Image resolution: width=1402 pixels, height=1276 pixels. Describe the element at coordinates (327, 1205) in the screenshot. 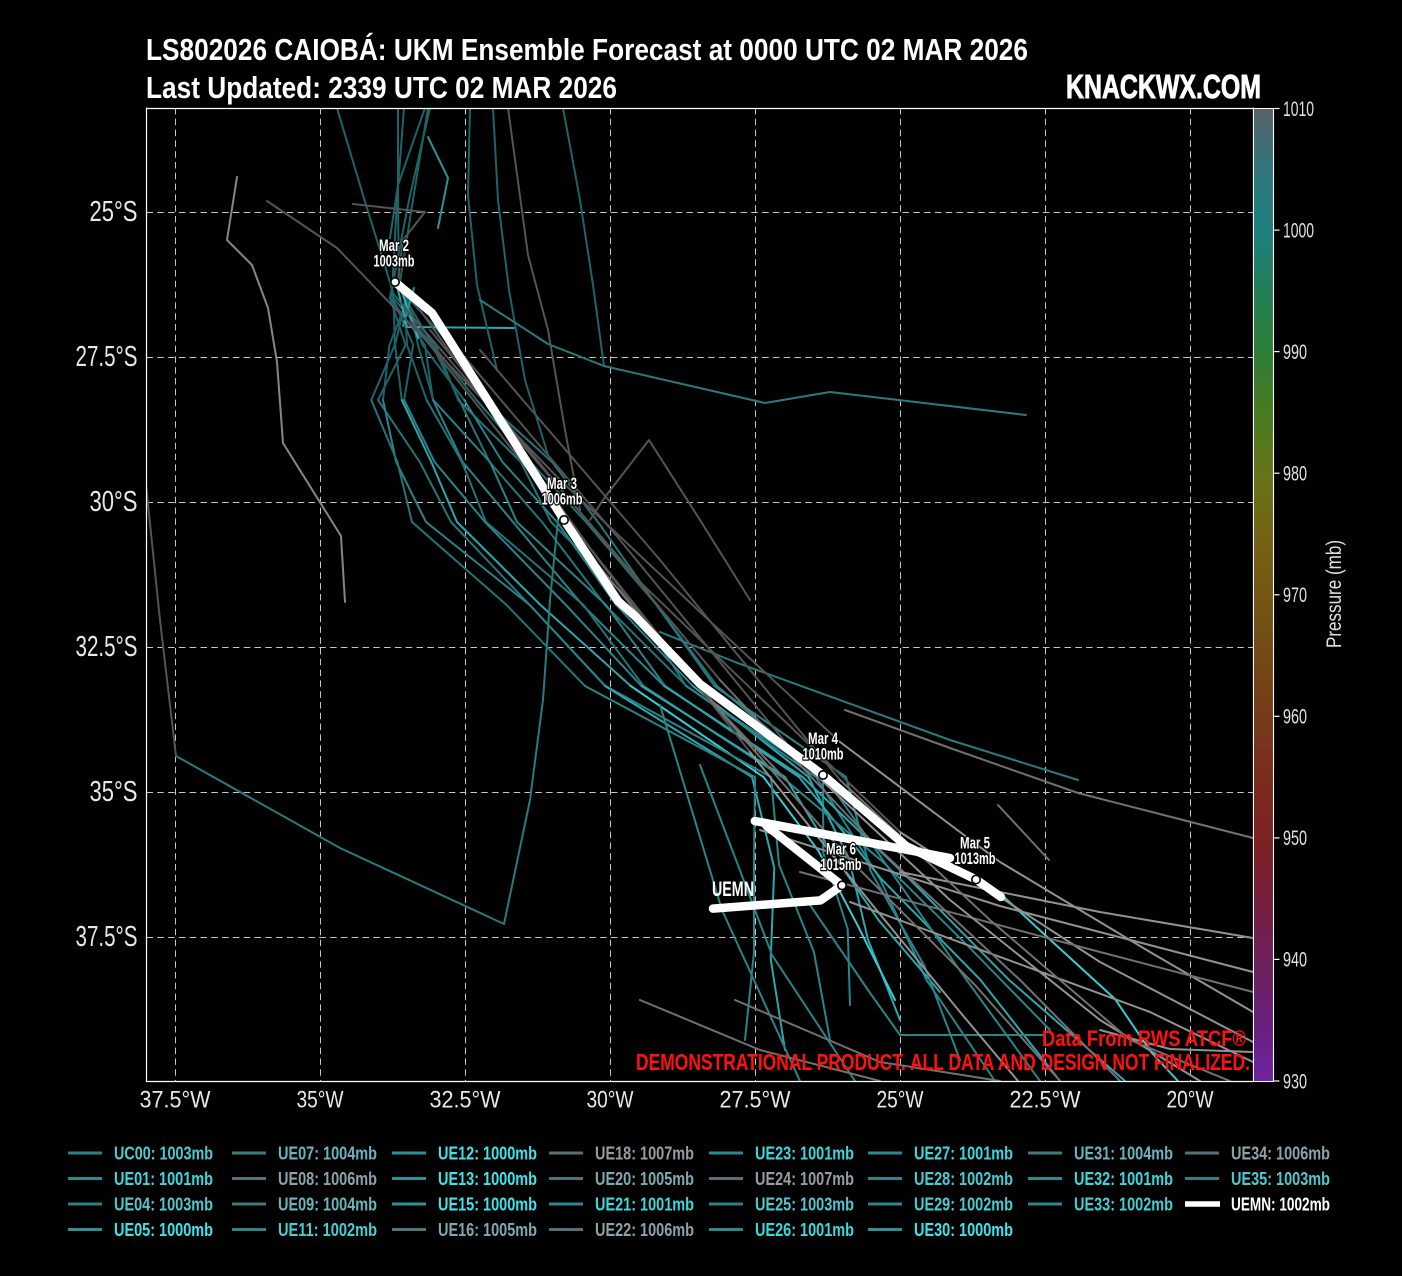

I see `svg-text: UE09: 1004mb` at that location.